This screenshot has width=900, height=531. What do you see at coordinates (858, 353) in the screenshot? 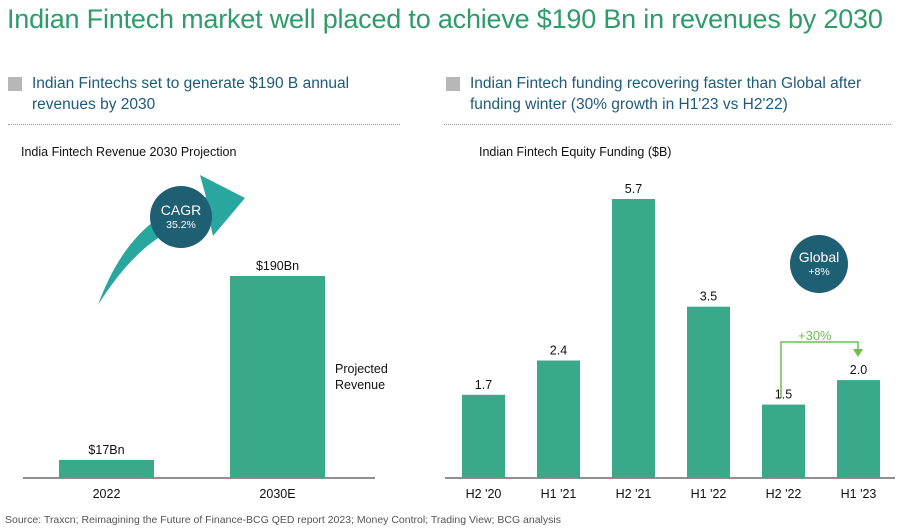
I see `growth-arrowhead-icon` at bounding box center [858, 353].